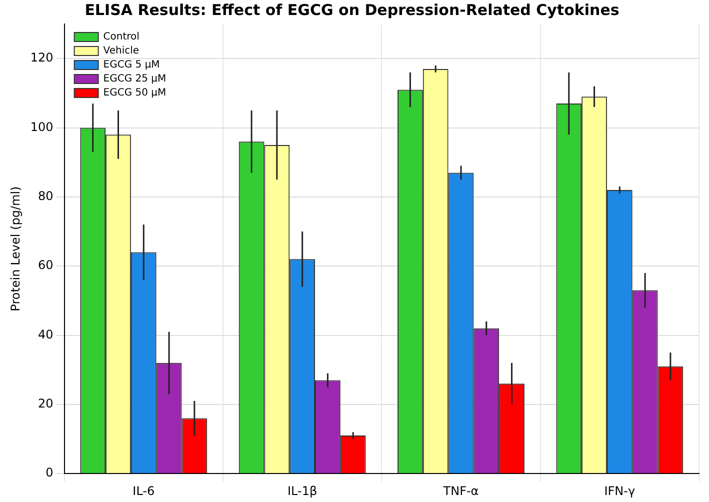  What do you see at coordinates (50, 473) in the screenshot?
I see `y-tick-label: 0` at bounding box center [50, 473].